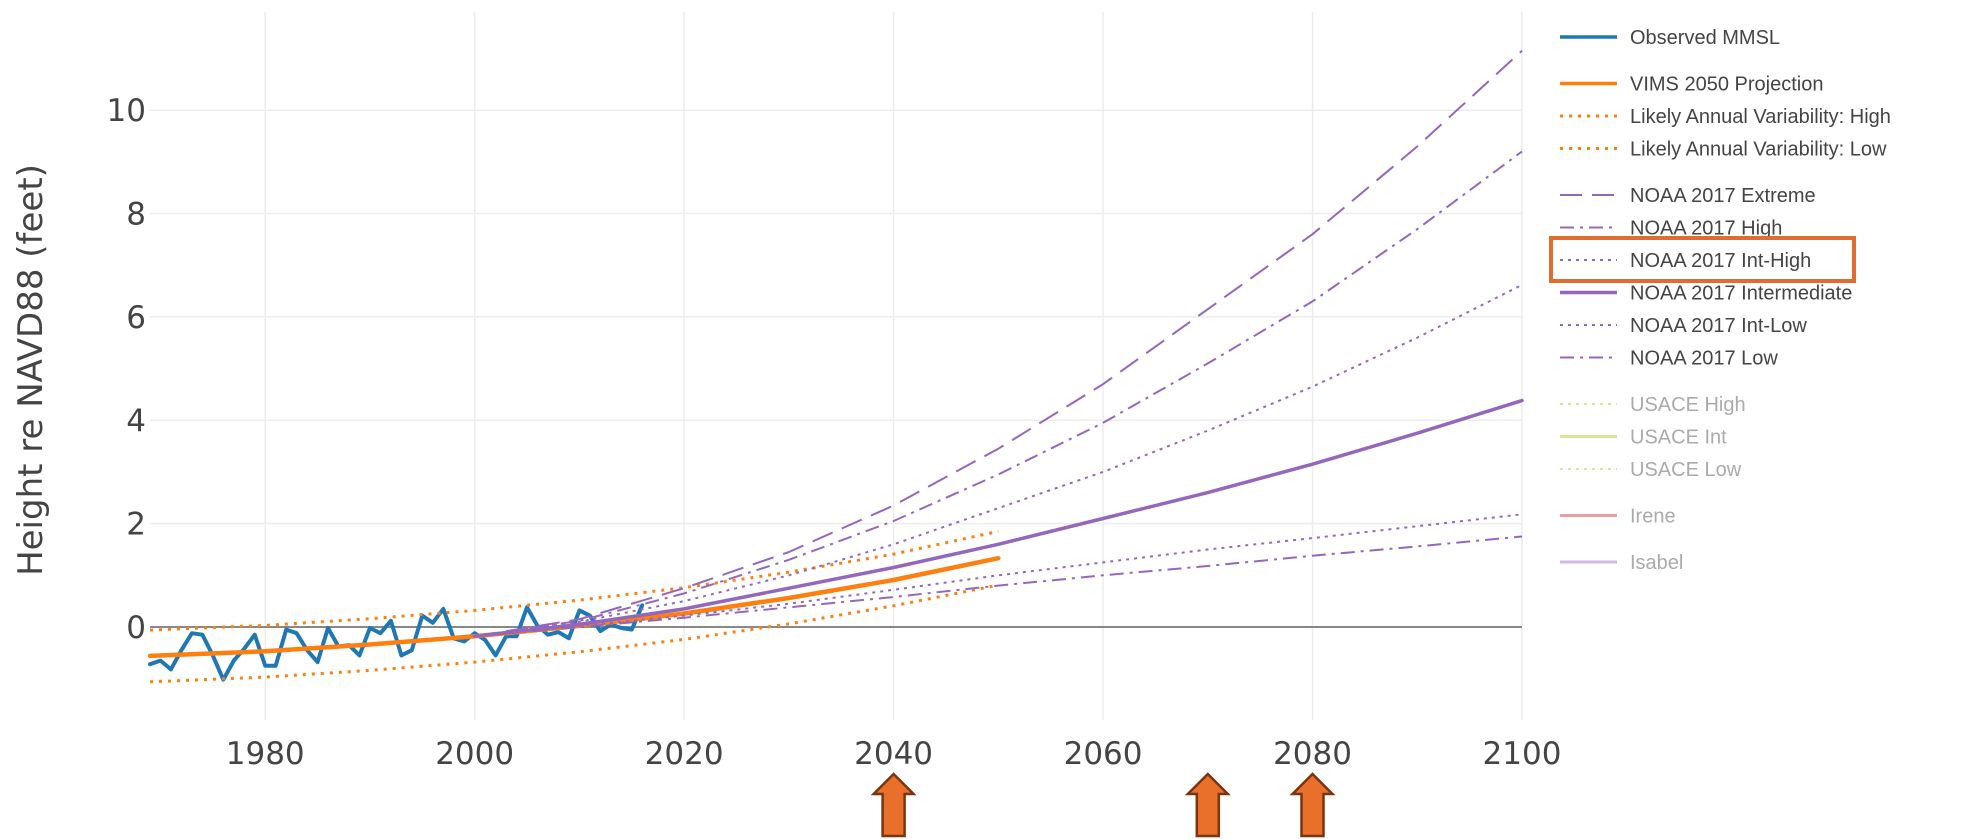 The width and height of the screenshot is (1964, 839). What do you see at coordinates (1618, 517) in the screenshot?
I see `legend-item: Irene` at bounding box center [1618, 517].